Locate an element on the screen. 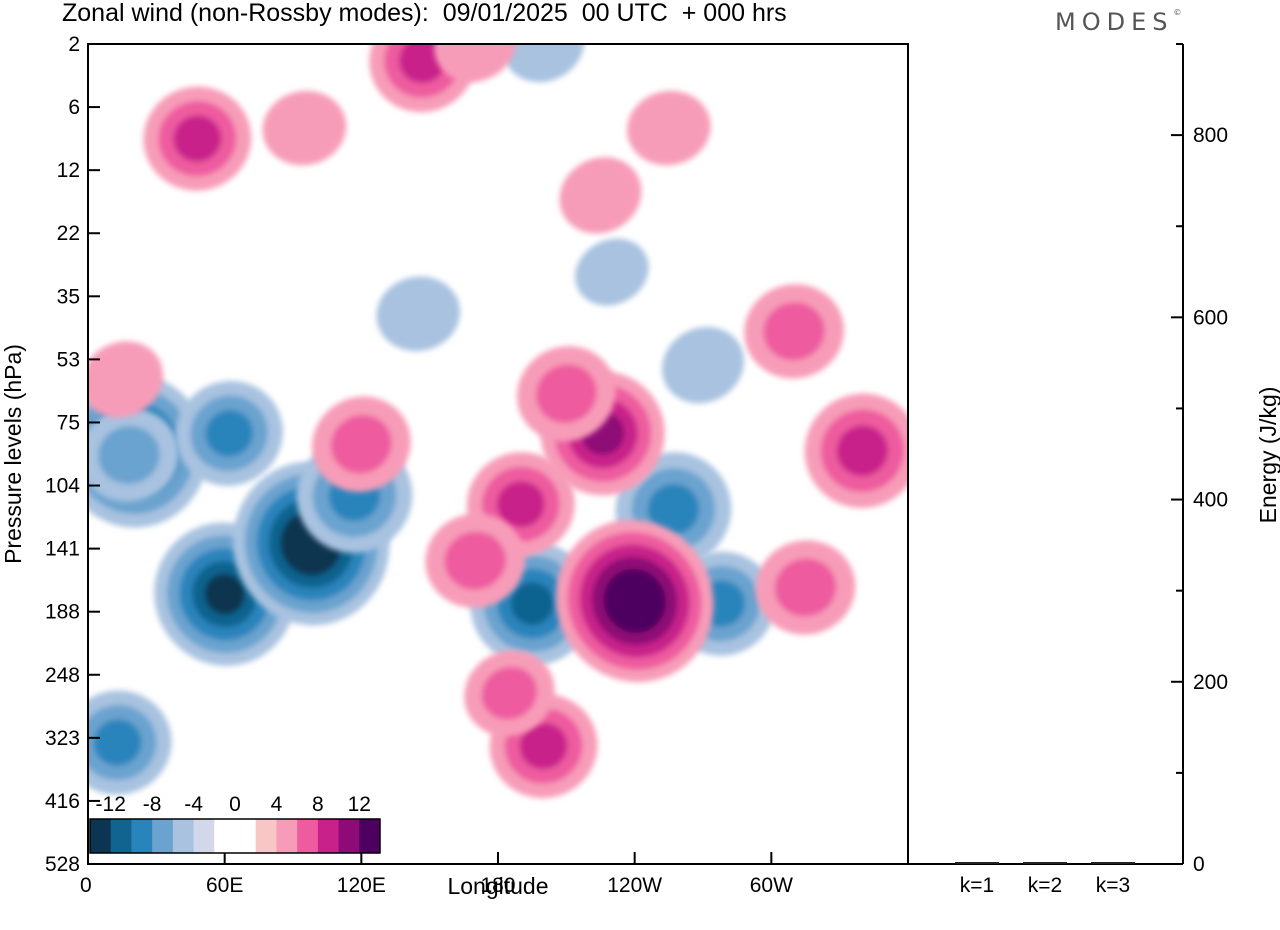 The height and width of the screenshot is (930, 1280). longitude-tick-label: 180 is located at coordinates (497, 885).